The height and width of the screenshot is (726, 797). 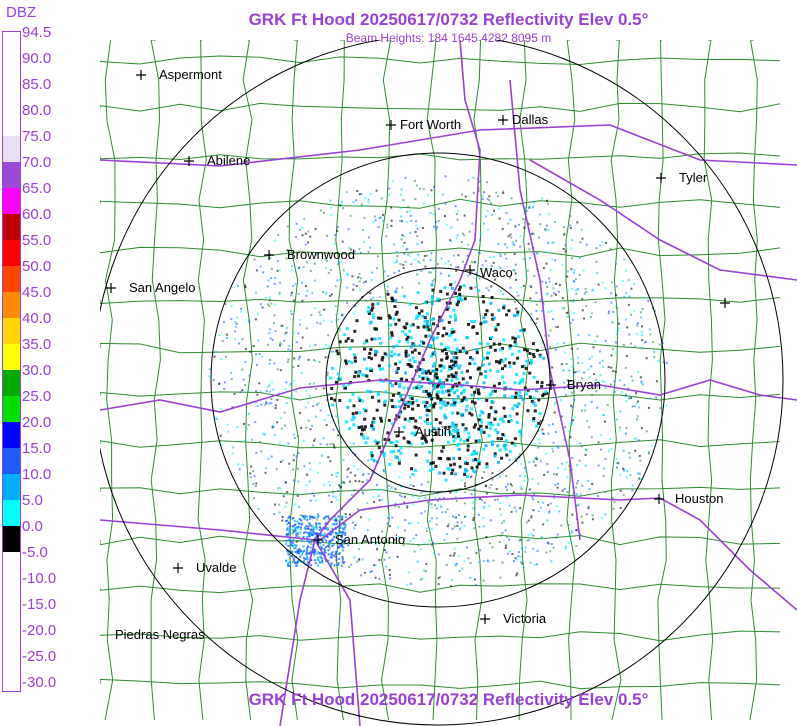 What do you see at coordinates (37, 474) in the screenshot?
I see `legend-tick-label: 10.0` at bounding box center [37, 474].